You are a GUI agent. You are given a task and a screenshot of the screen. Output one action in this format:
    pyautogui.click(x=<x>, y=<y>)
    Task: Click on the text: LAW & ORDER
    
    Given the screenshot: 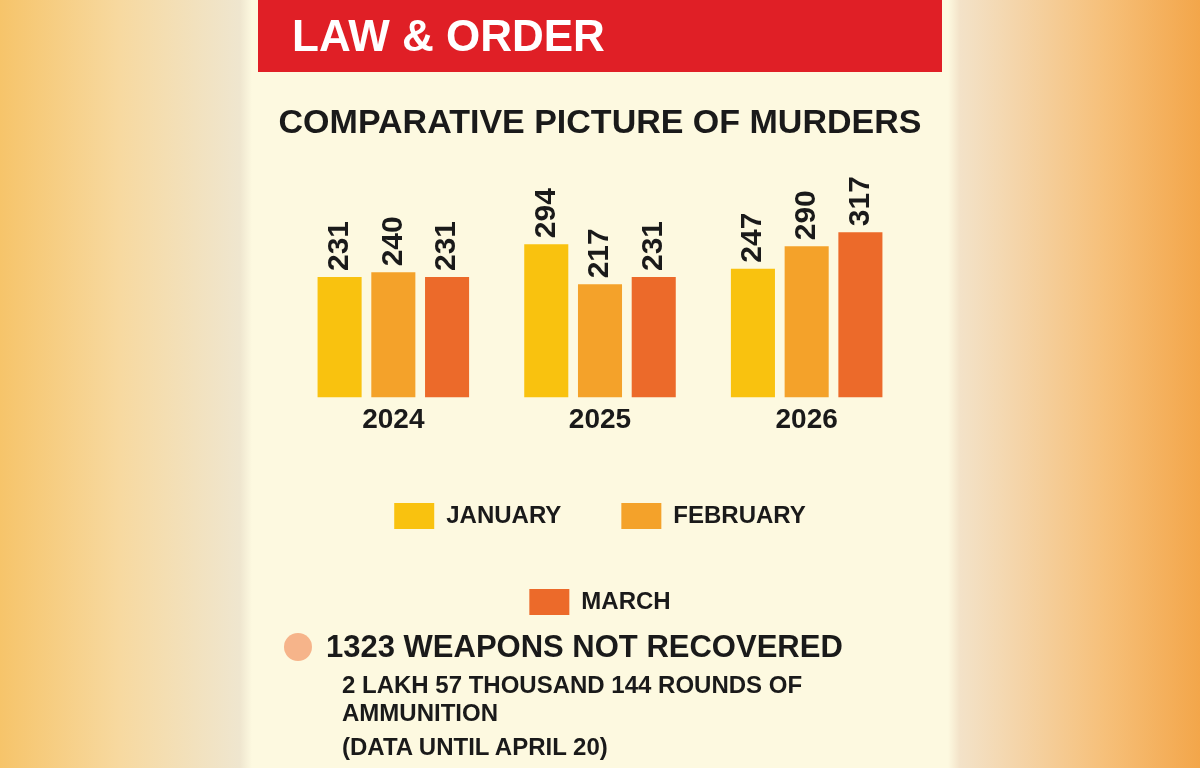 What is the action you would take?
    pyautogui.click(x=600, y=36)
    